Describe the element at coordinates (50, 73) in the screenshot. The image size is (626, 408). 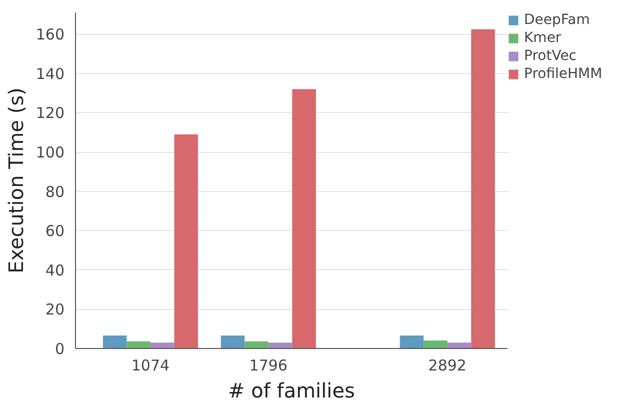
I see `y-tick-label: 140` at that location.